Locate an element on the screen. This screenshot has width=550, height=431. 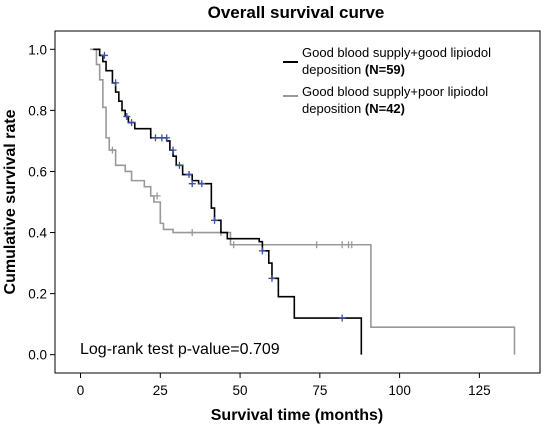
y-tick-label: 0.4 is located at coordinates (37, 233).